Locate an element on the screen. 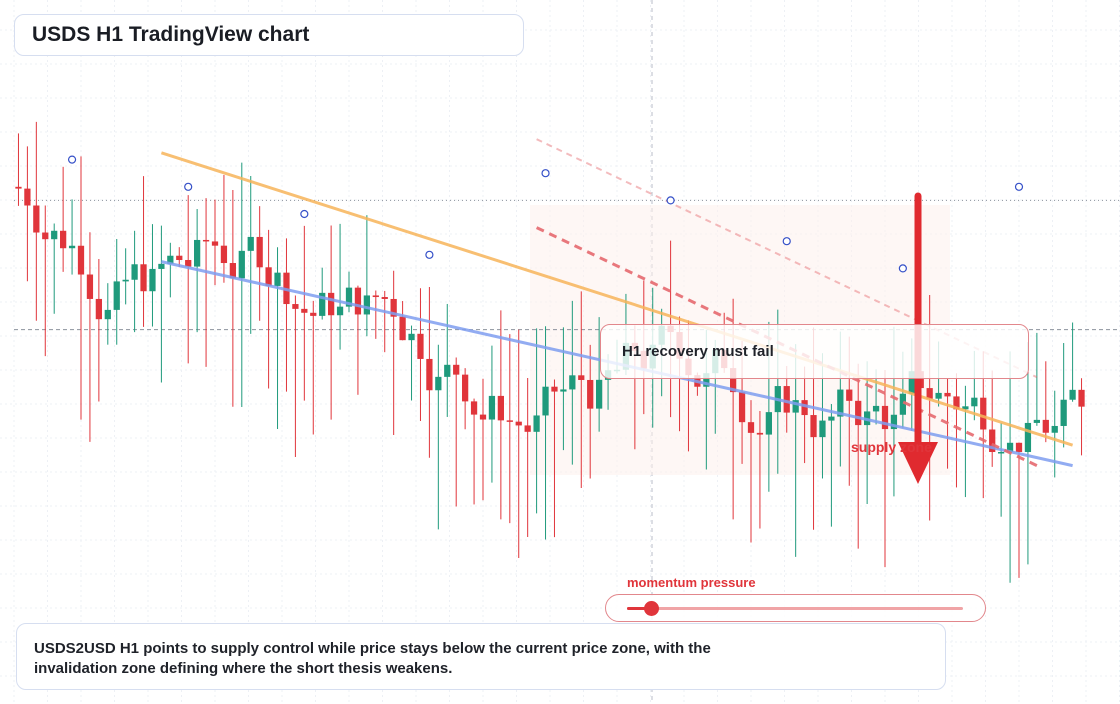  momentum-label: momentum pressure is located at coordinates (691, 582).